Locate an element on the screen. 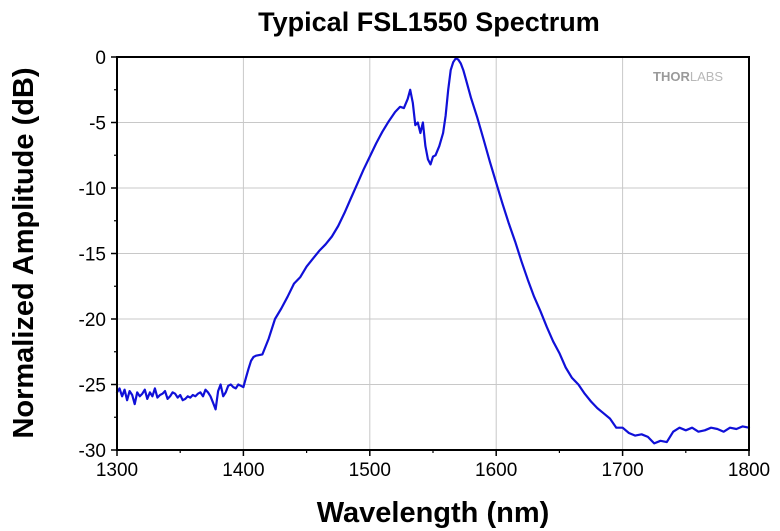 This screenshot has height=531, width=780. logo-sub: LABS is located at coordinates (707, 76).